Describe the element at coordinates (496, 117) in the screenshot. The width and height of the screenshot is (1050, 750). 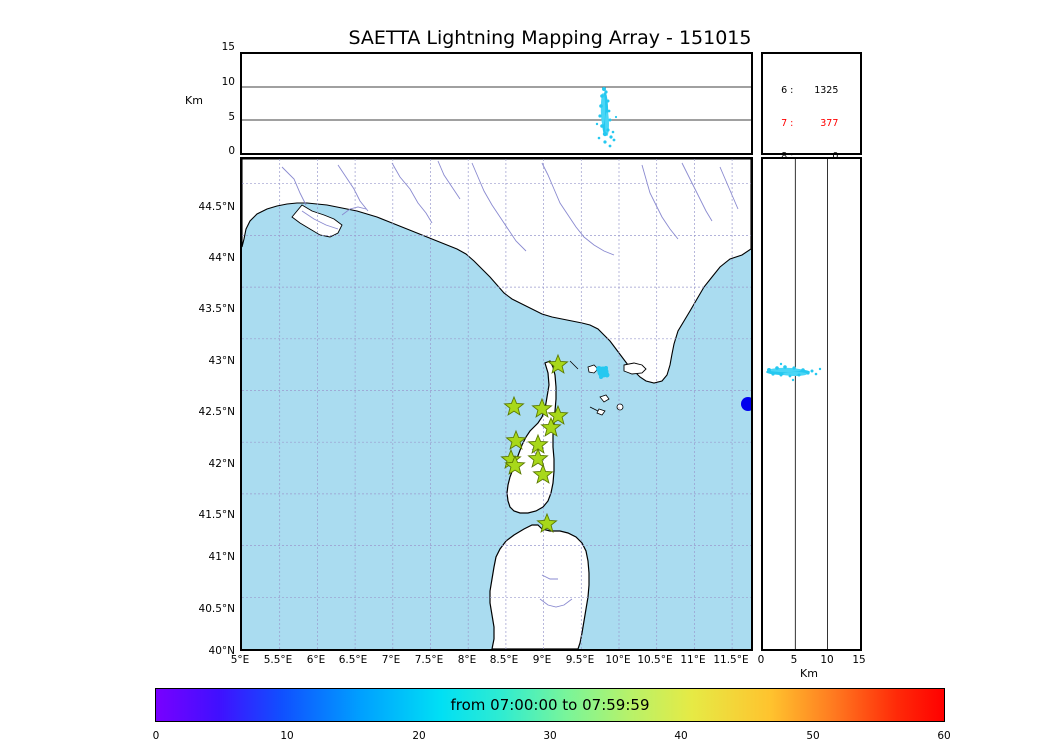
I see `altitude-longitude-plot` at that location.